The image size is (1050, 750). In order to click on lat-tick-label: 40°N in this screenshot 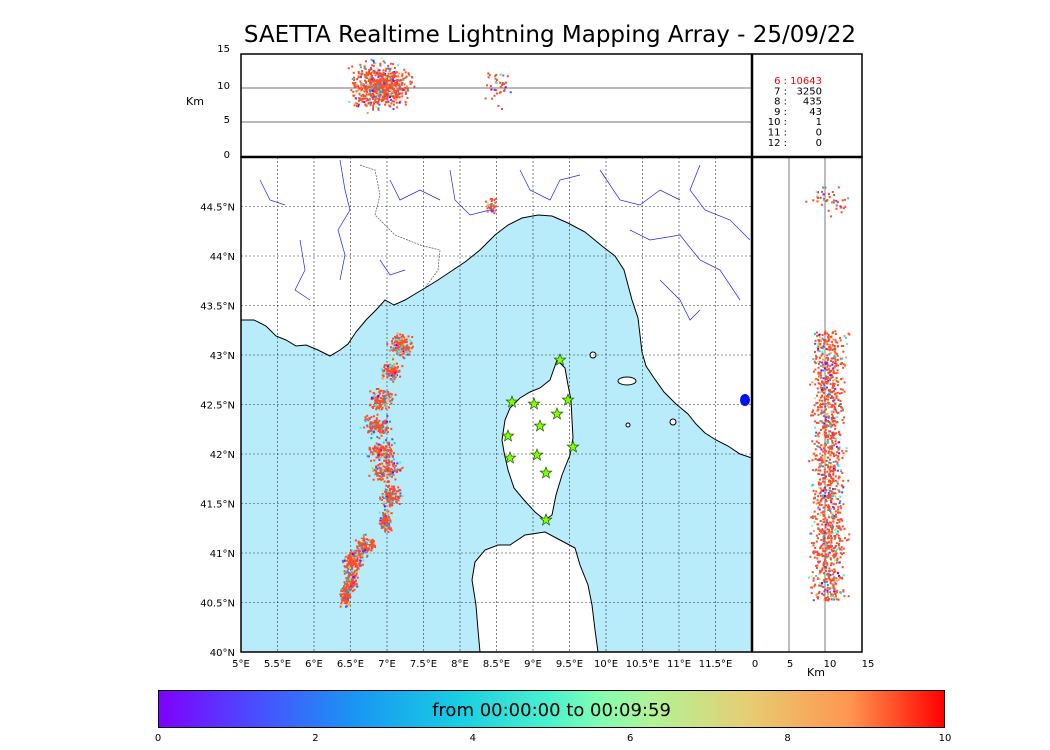, I will do `click(222, 653)`.